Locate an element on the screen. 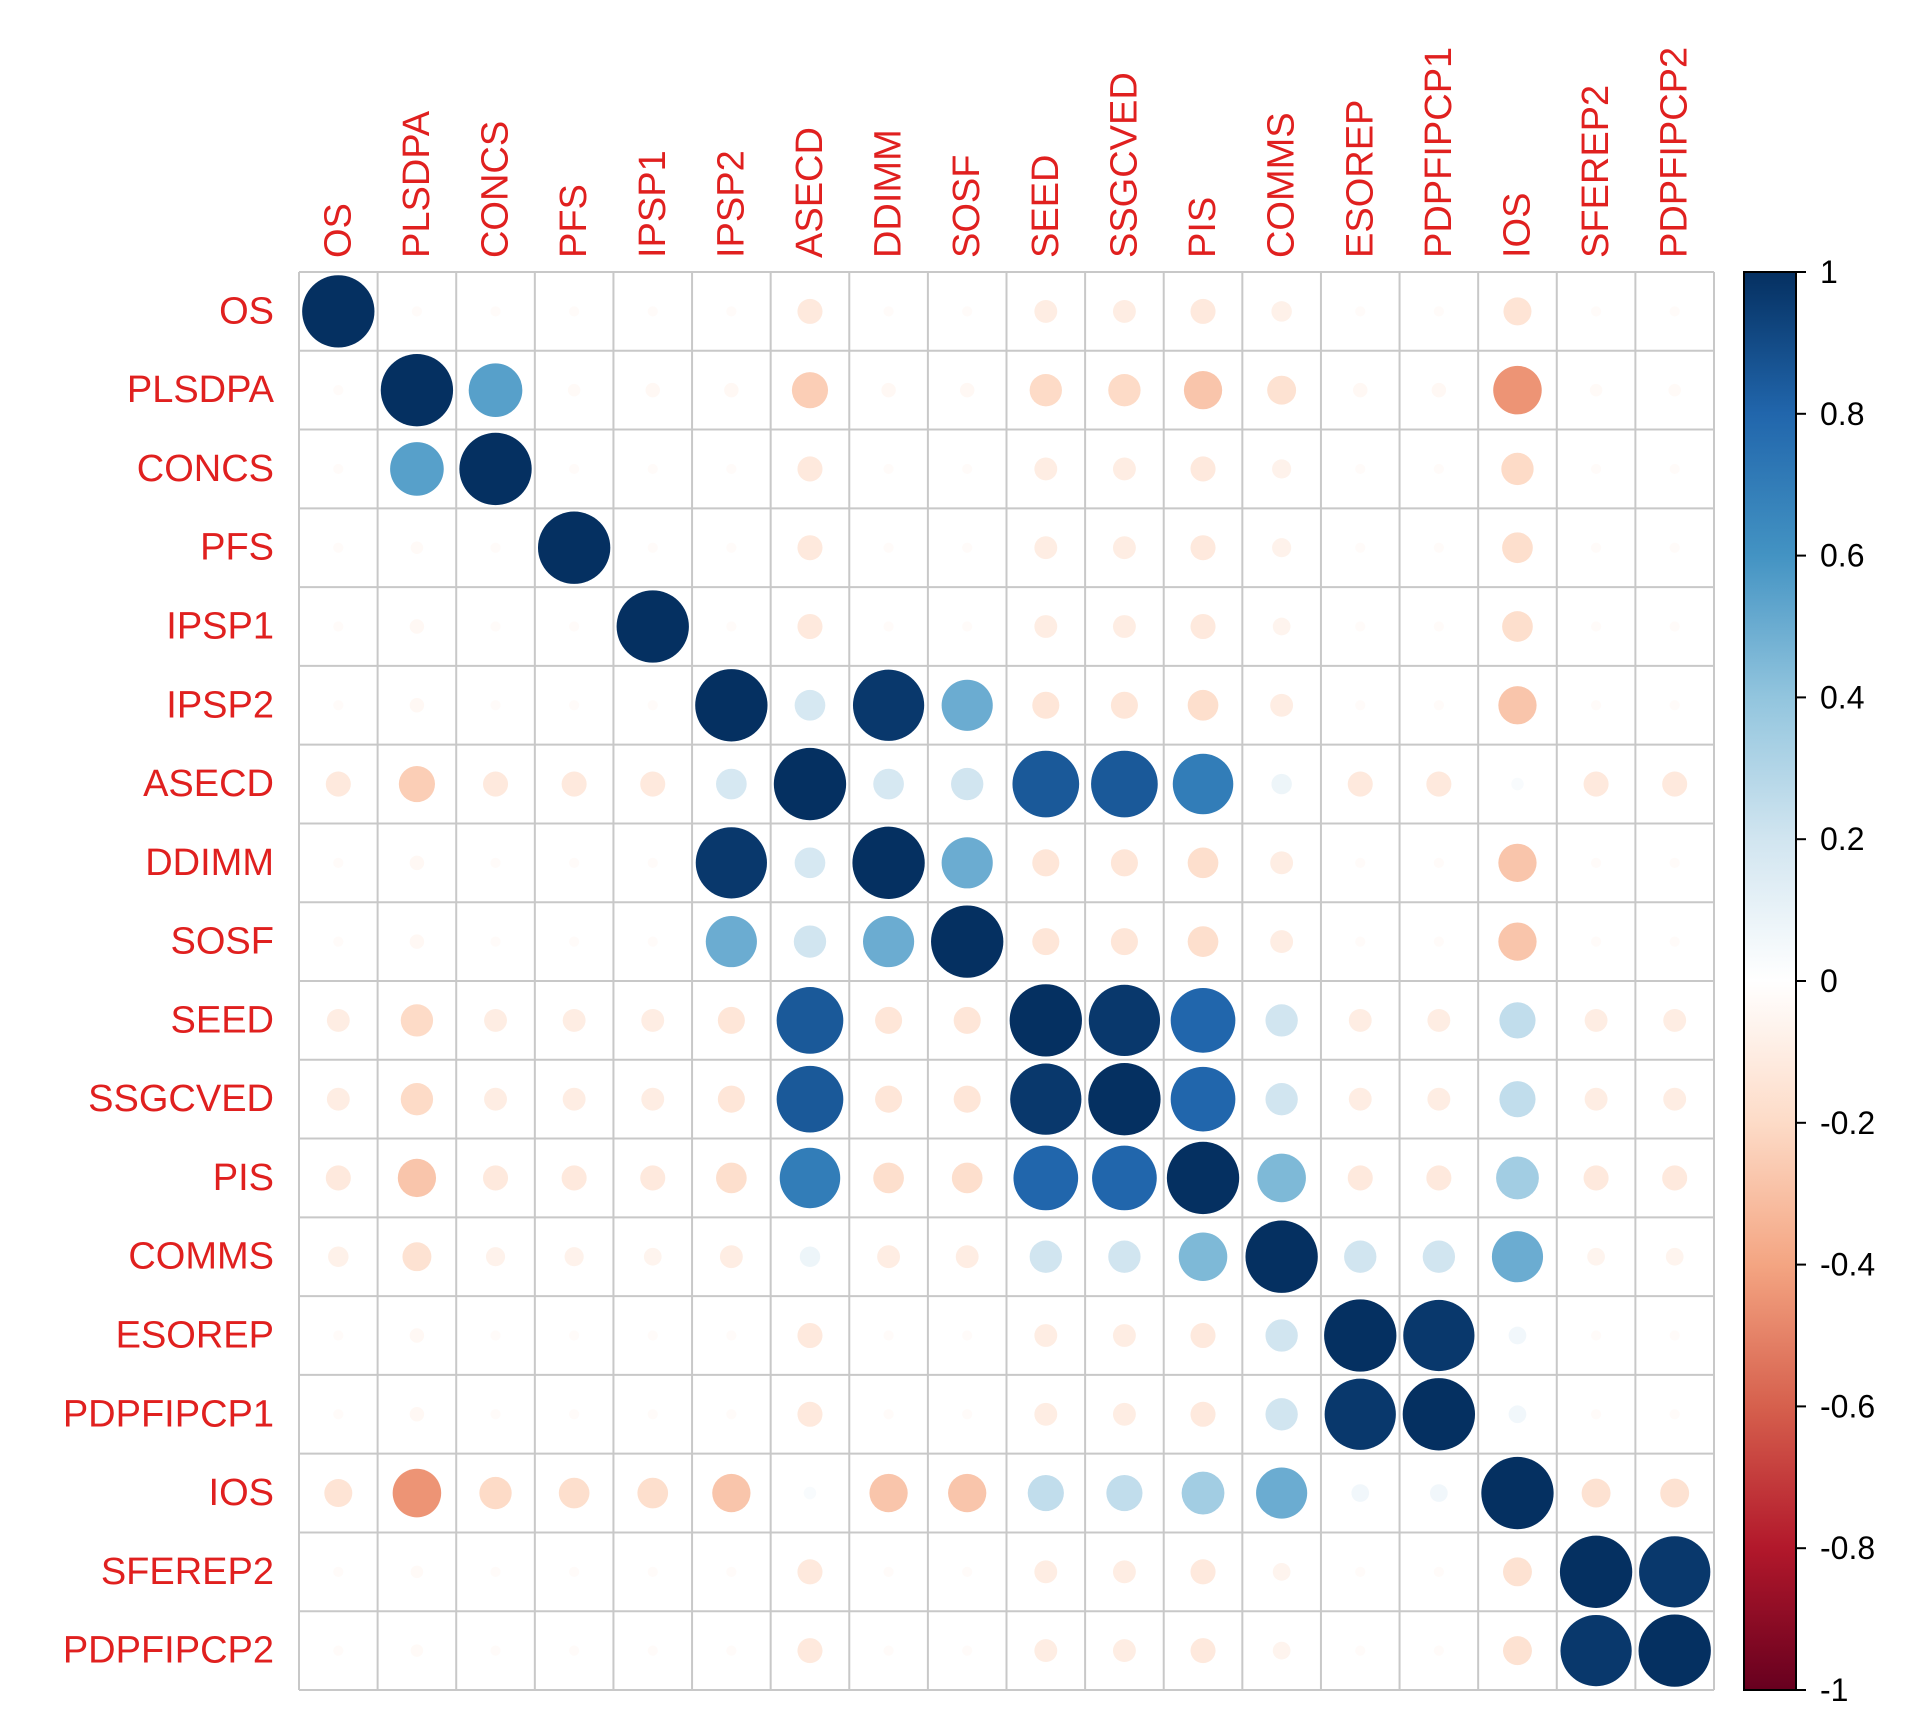  corr-cell-PDPFIPCP1-IOS is located at coordinates (1517, 1414).